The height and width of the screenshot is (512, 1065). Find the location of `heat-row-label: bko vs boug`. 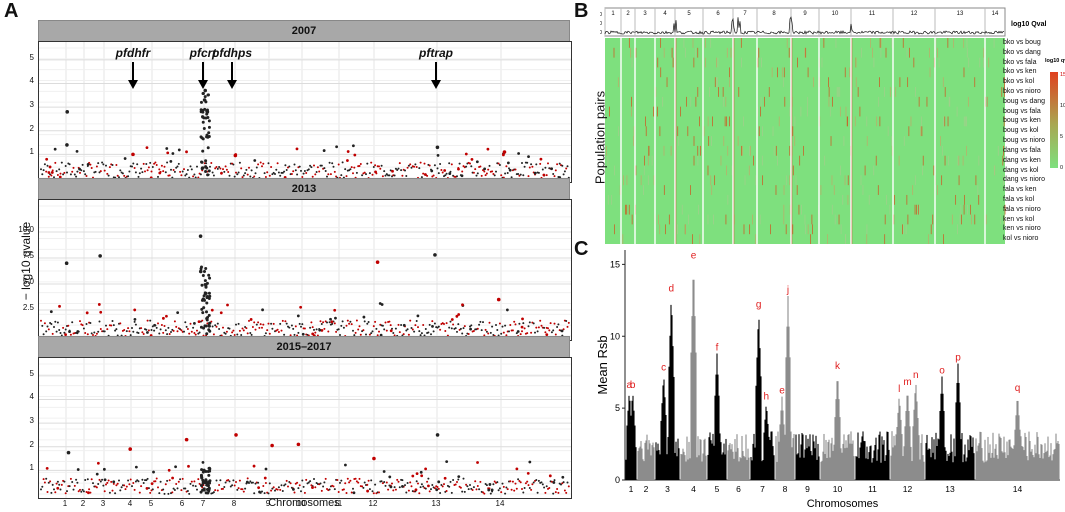

heat-row-label: bko vs boug is located at coordinates (1022, 42).